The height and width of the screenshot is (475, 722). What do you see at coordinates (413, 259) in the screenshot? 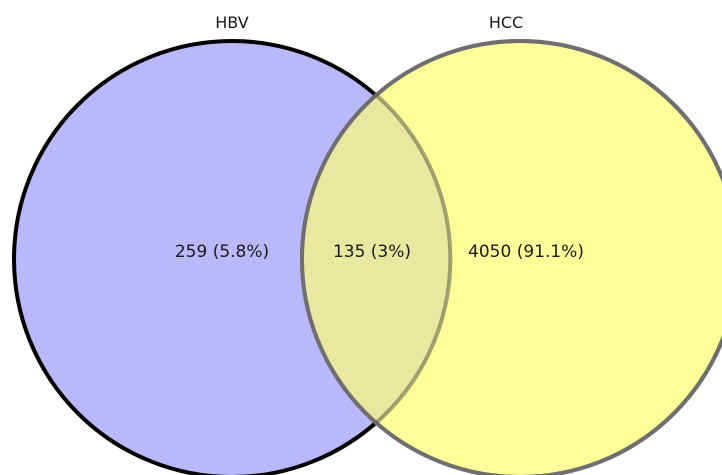
I see `hbv-set-outline-inner-arc` at bounding box center [413, 259].